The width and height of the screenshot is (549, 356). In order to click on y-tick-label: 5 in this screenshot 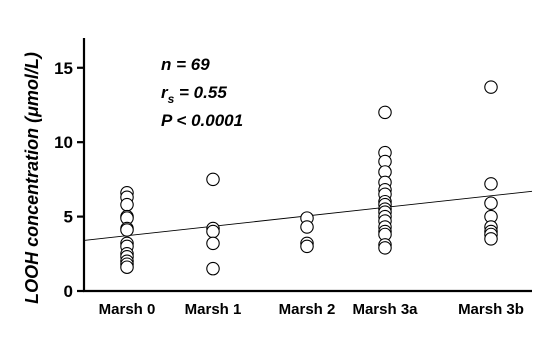, I will do `click(68, 217)`.